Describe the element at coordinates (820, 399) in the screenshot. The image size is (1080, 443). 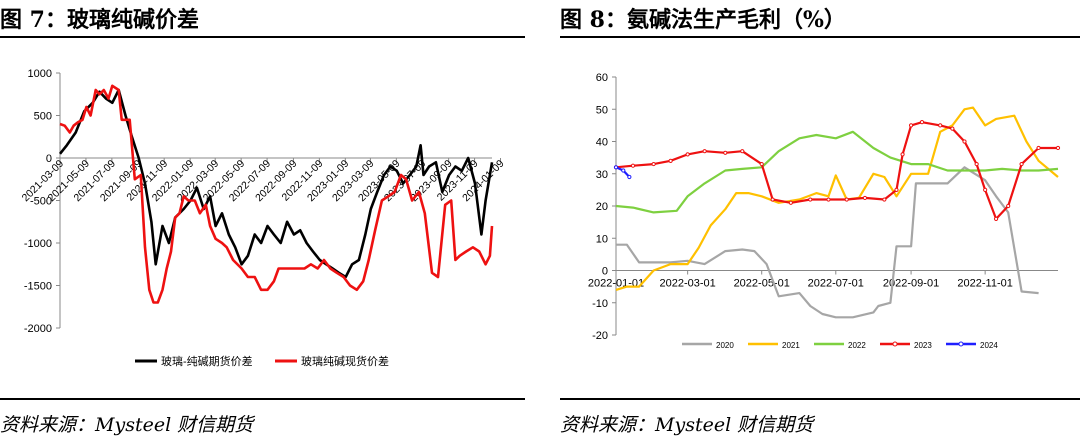
I see `right-bottom-rule` at that location.